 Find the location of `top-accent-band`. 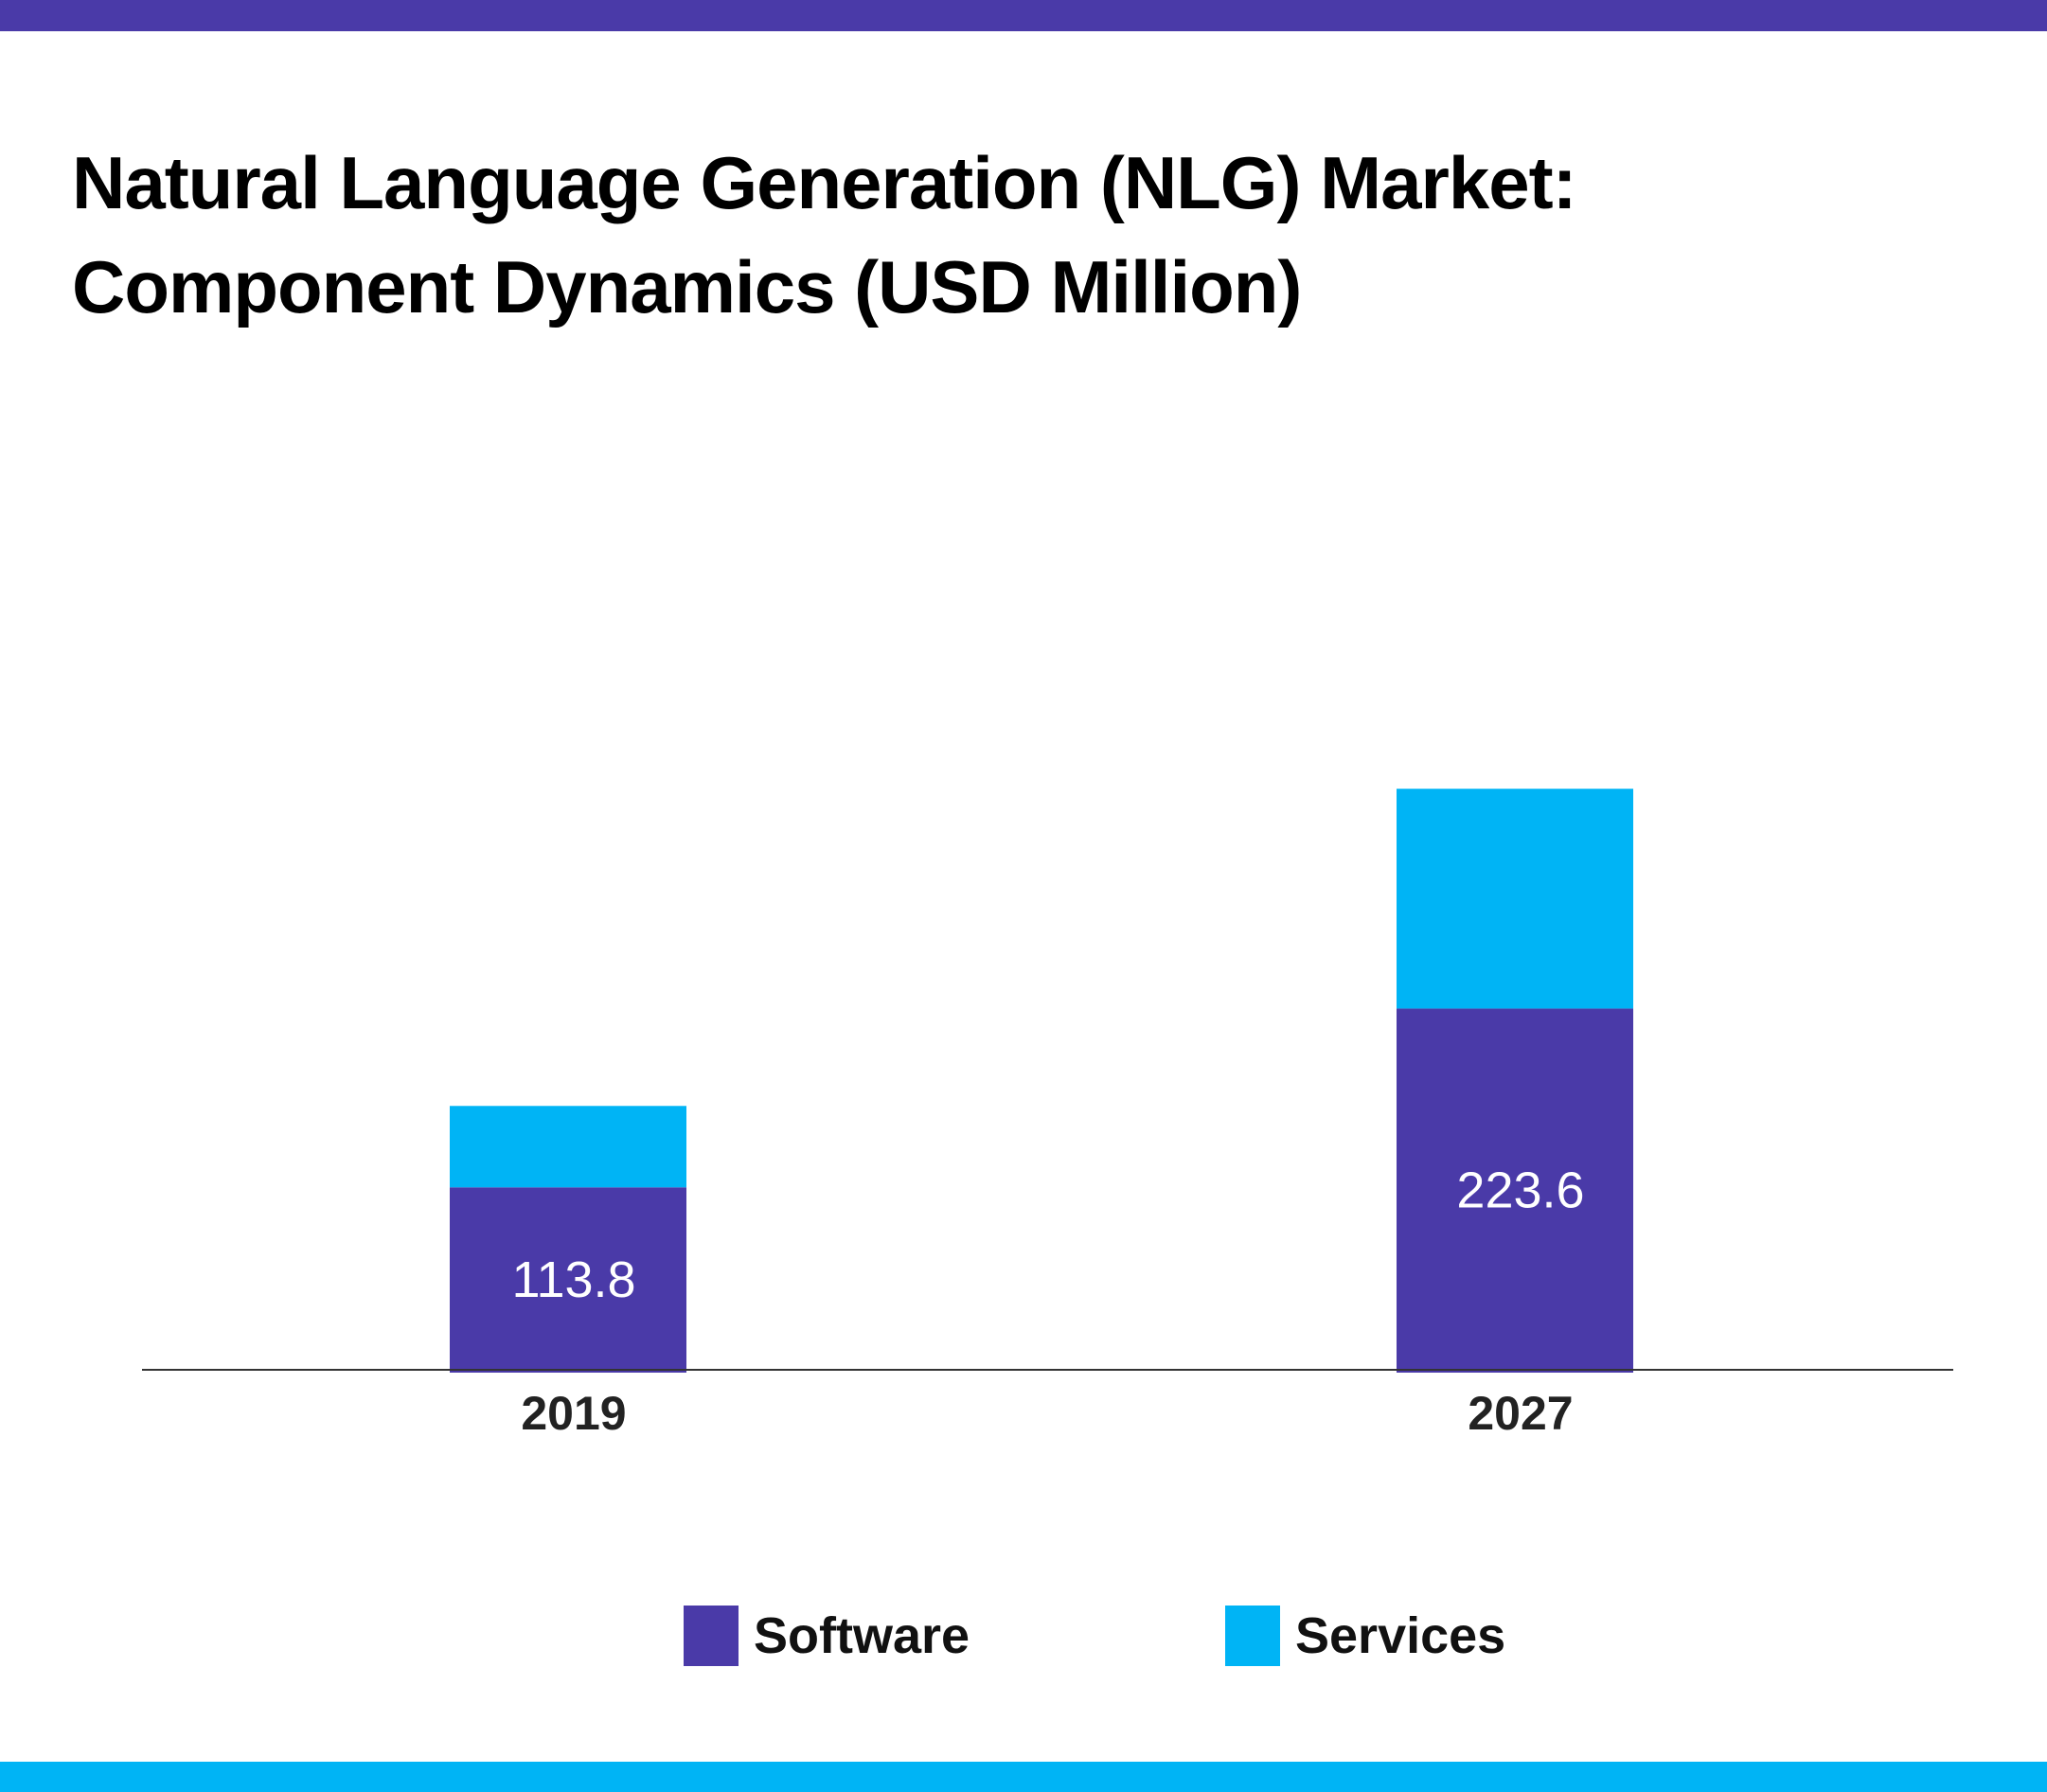

top-accent-band is located at coordinates (1023, 16).